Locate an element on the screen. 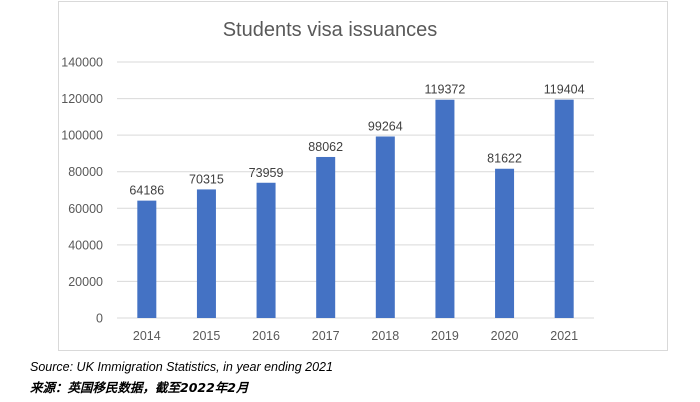 This screenshot has height=402, width=700. bar-2020 is located at coordinates (505, 243).